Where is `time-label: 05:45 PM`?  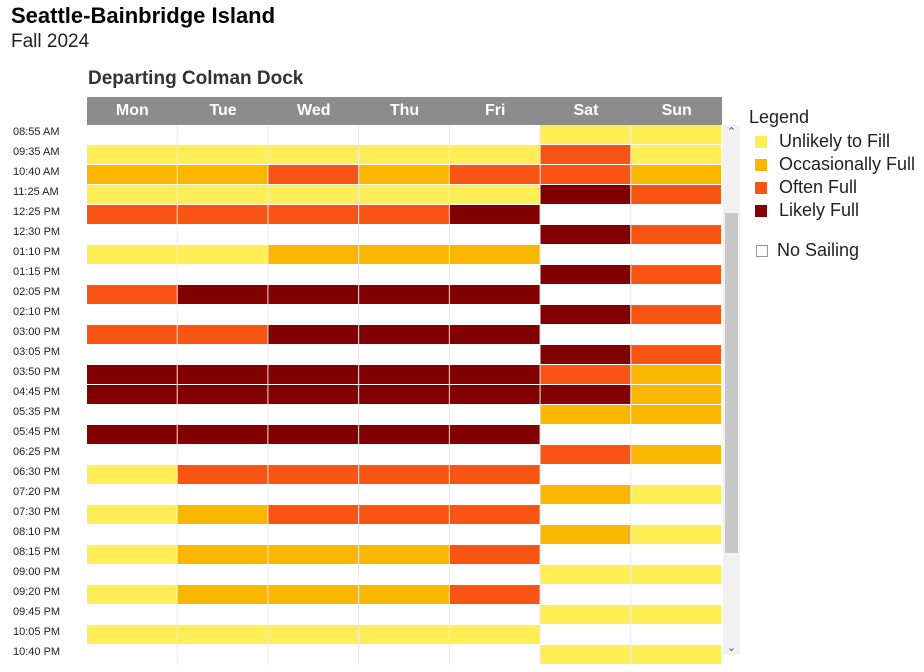 time-label: 05:45 PM is located at coordinates (37, 432).